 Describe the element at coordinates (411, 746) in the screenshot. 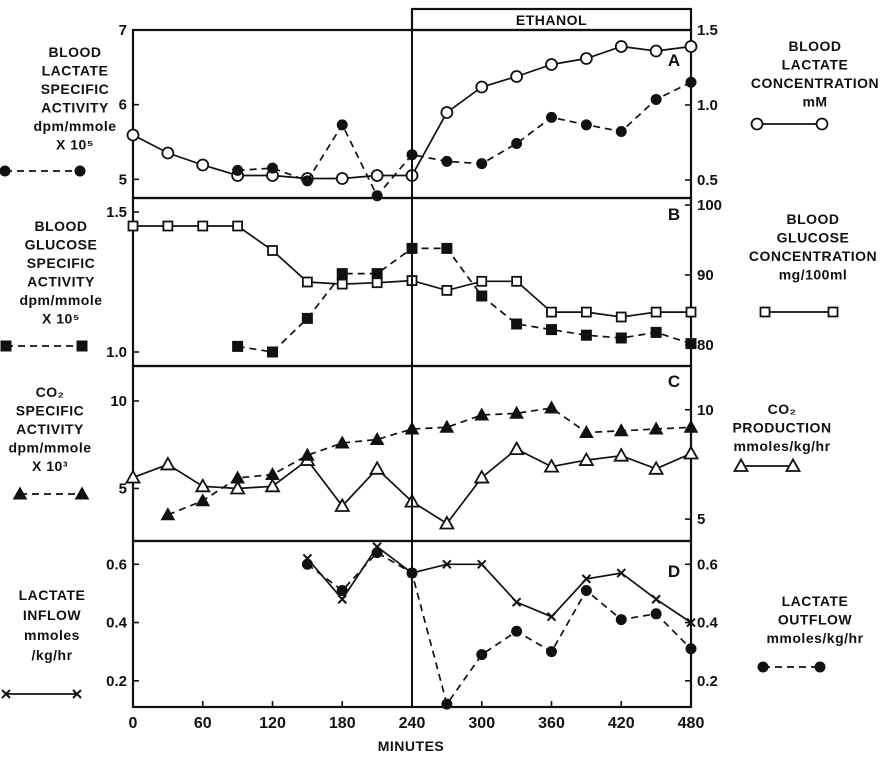

I see `x-axis-label: MINUTES` at that location.